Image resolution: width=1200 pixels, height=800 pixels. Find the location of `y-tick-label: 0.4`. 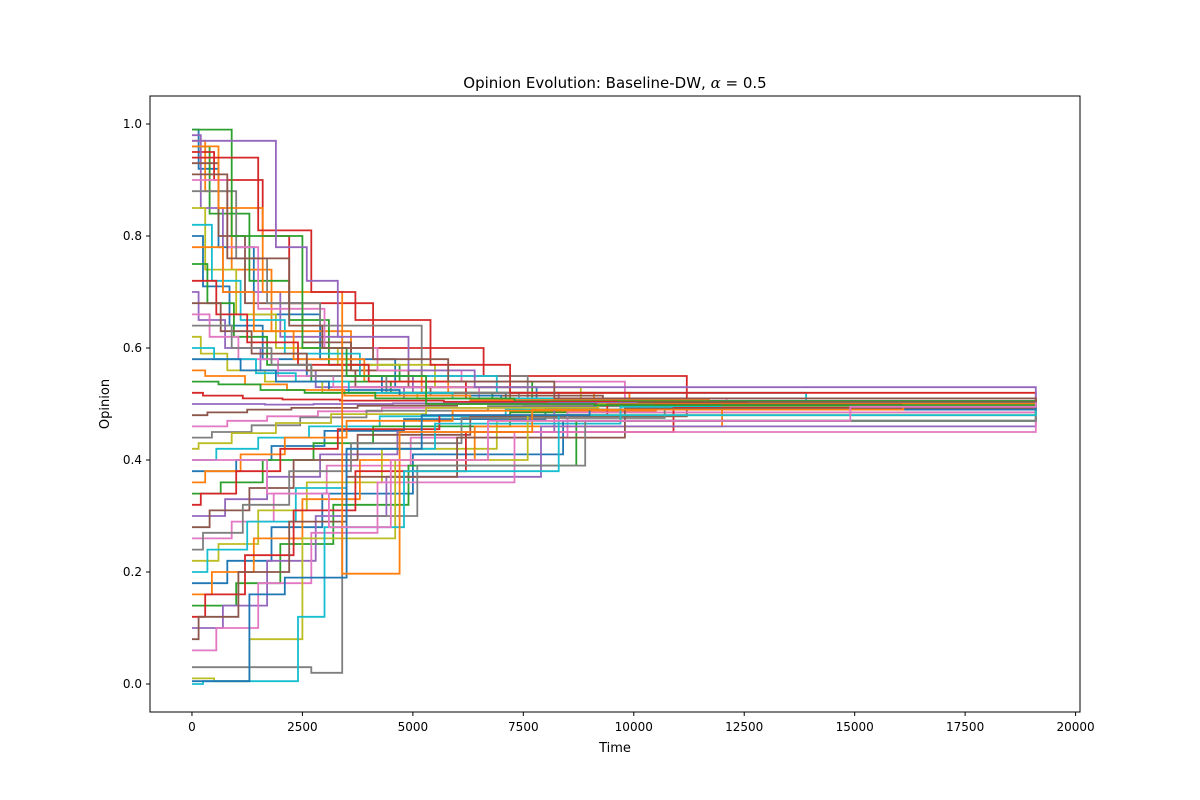

y-tick-label: 0.4 is located at coordinates (132, 460).